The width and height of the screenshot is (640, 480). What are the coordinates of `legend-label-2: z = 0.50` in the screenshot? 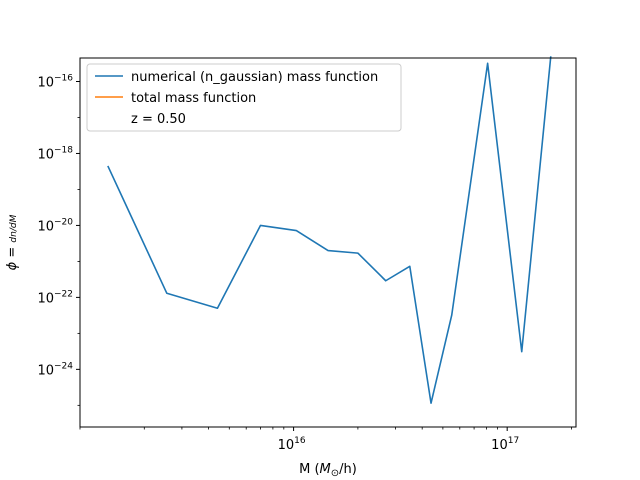 It's located at (158, 119).